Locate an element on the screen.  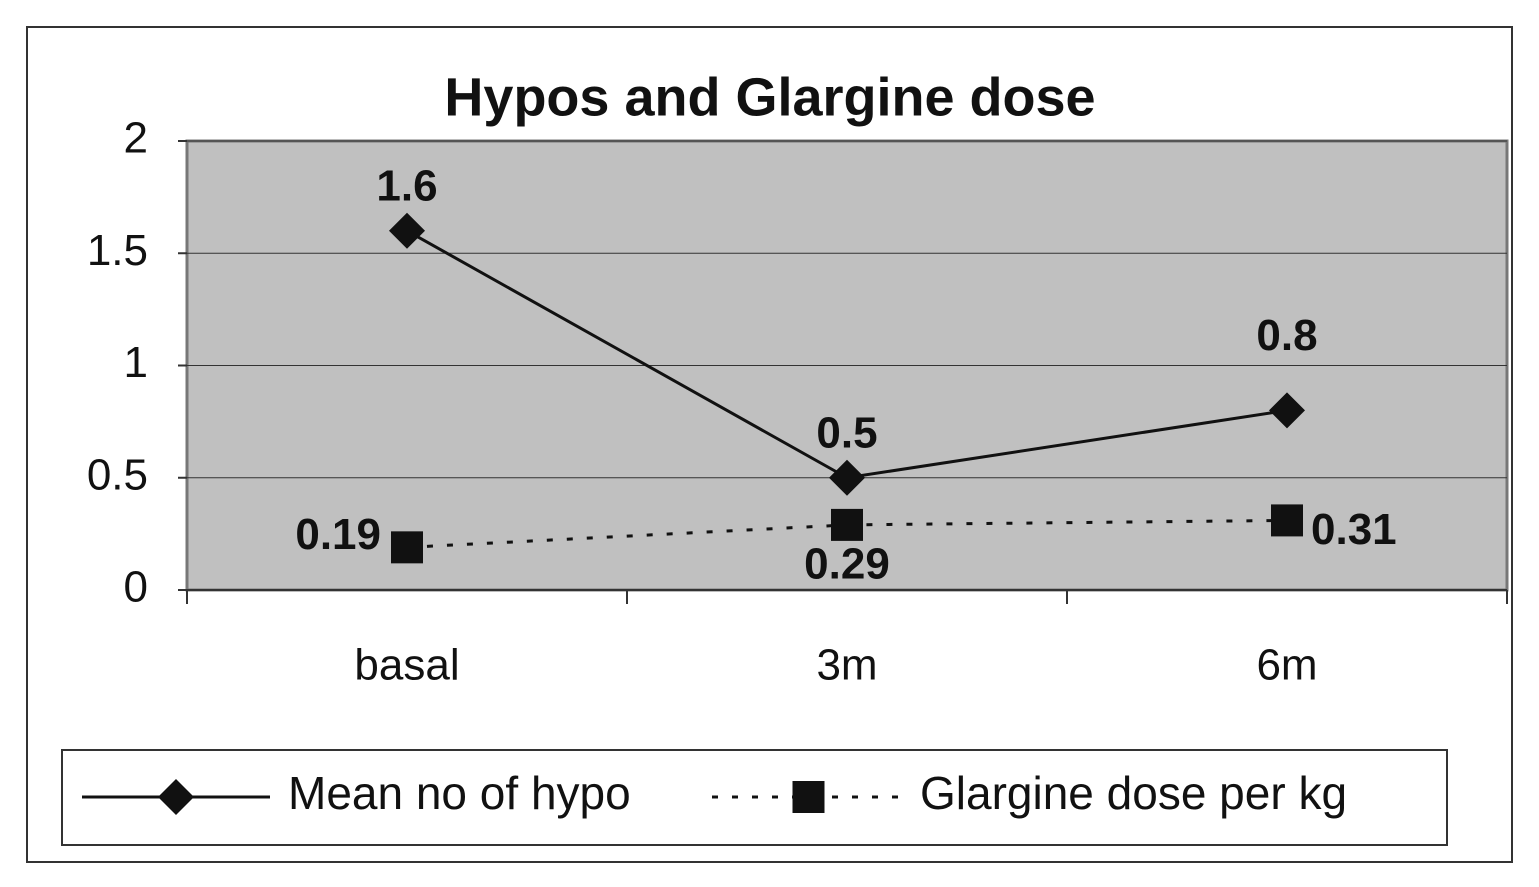
data-label: 0.29 is located at coordinates (847, 564).